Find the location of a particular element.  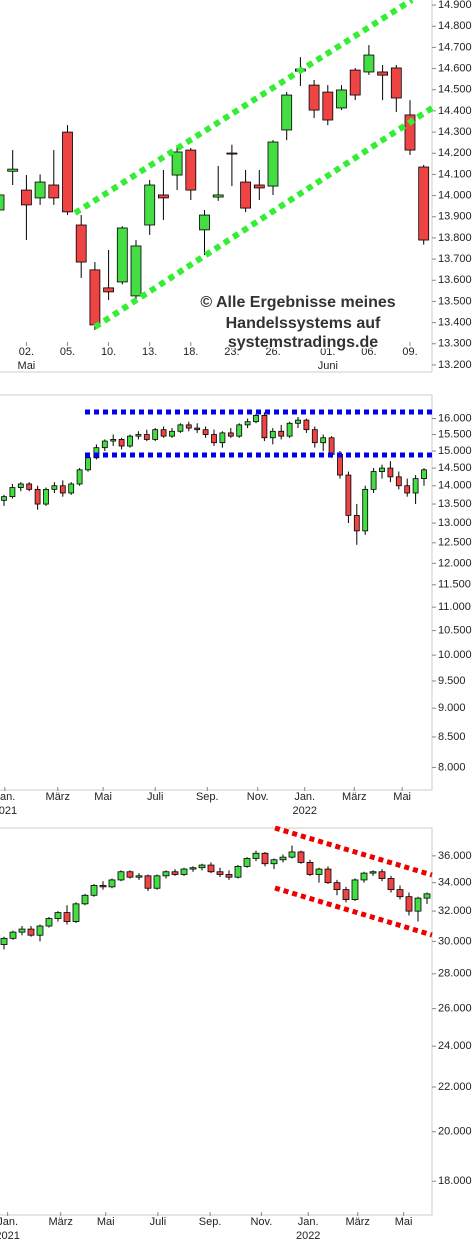

x-tick-label: 05. is located at coordinates (67, 352).